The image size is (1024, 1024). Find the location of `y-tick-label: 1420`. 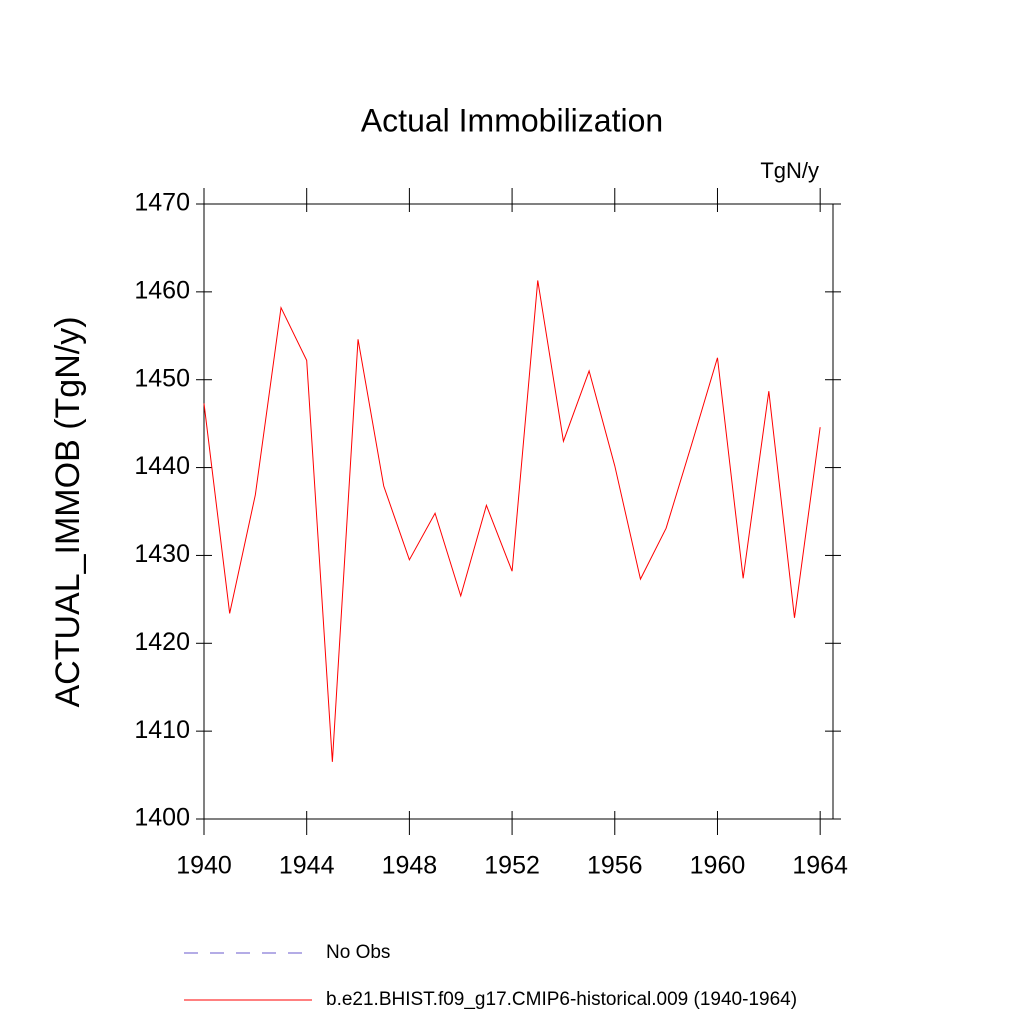

y-tick-label: 1420 is located at coordinates (162, 642).